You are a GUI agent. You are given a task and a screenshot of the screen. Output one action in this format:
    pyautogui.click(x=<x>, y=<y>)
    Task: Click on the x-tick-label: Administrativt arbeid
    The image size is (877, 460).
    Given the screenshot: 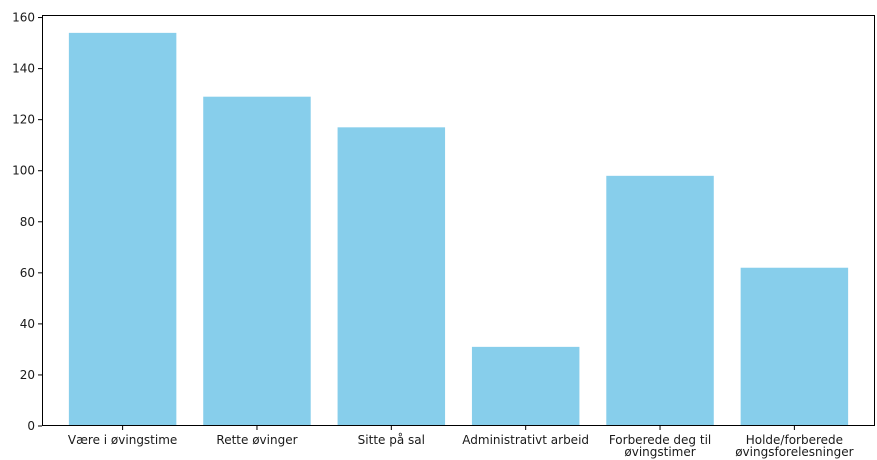 What is the action you would take?
    pyautogui.click(x=525, y=440)
    